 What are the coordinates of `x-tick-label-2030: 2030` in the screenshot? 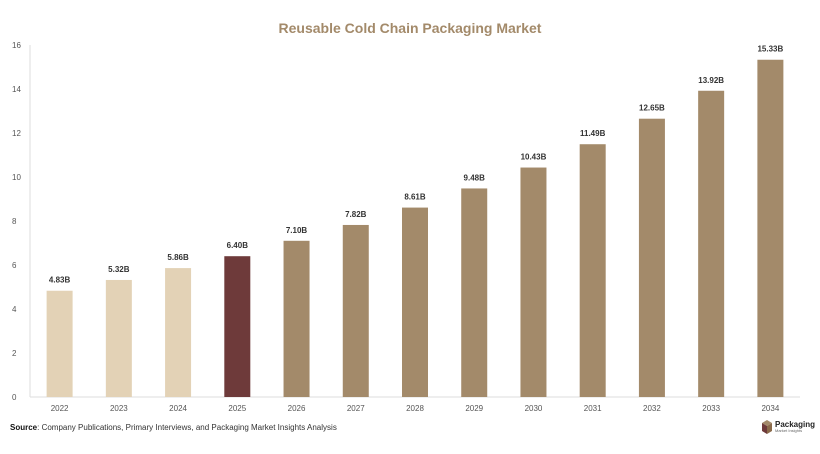 It's located at (534, 408).